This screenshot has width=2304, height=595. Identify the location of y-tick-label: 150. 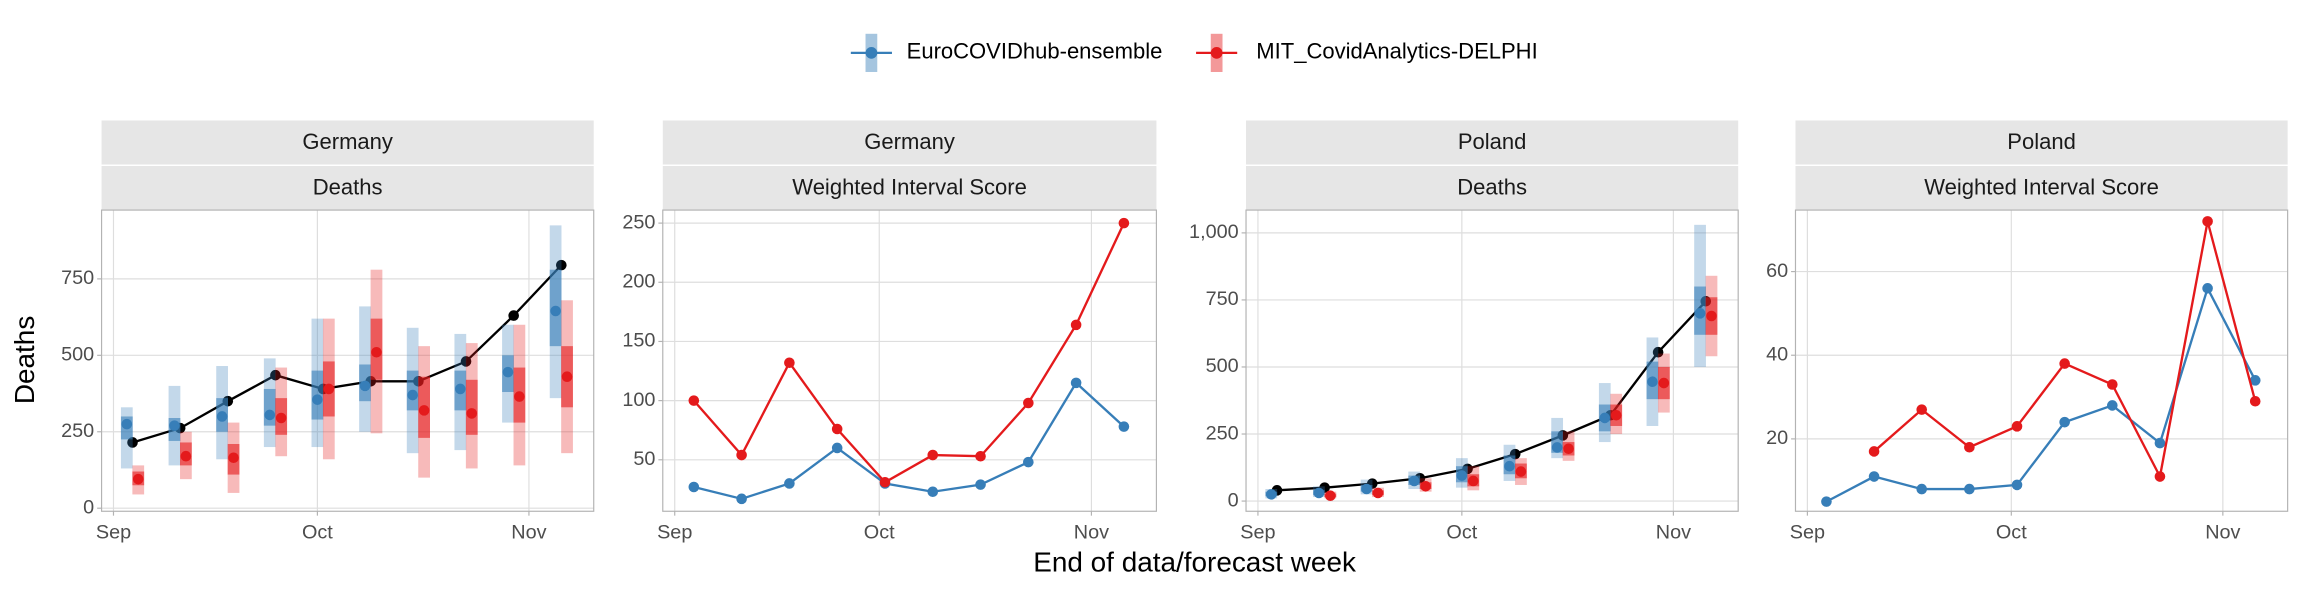
(638, 341).